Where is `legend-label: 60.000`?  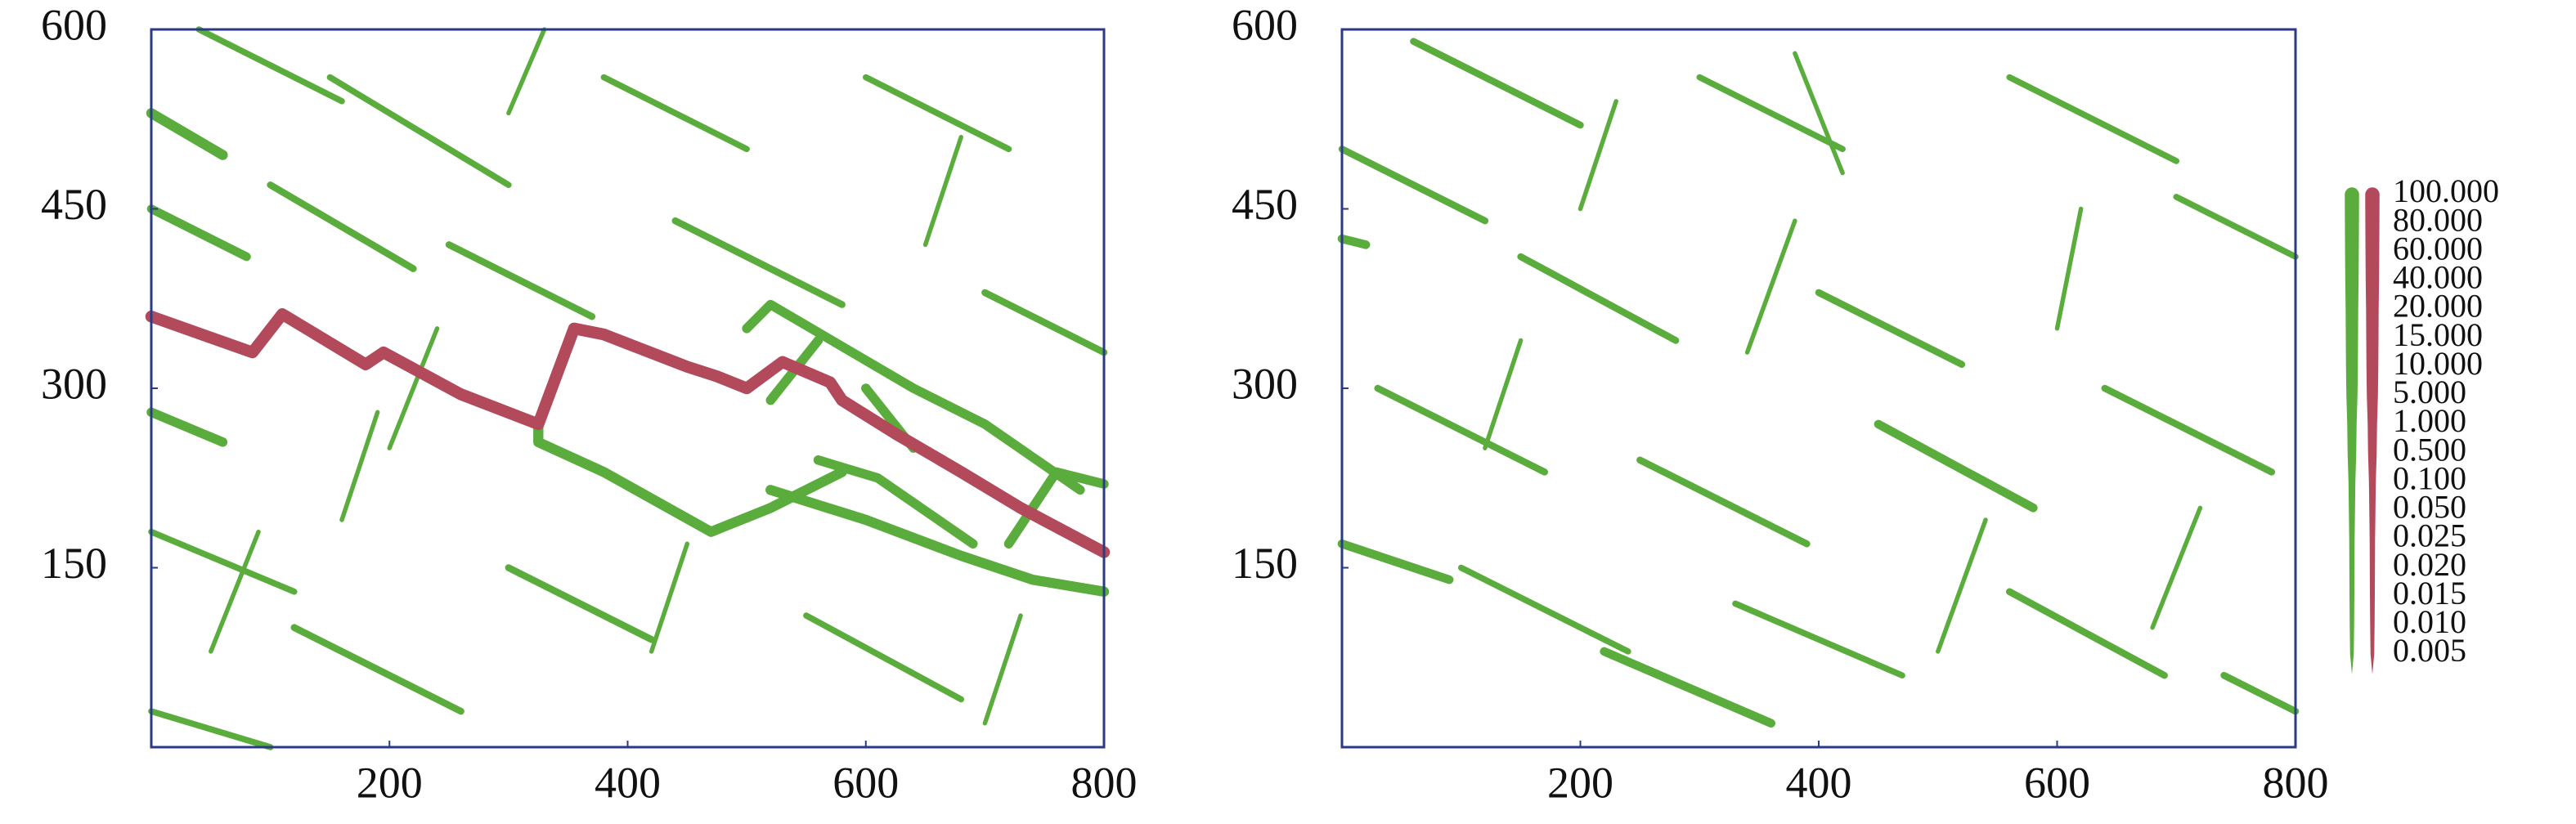
legend-label: 60.000 is located at coordinates (2438, 248).